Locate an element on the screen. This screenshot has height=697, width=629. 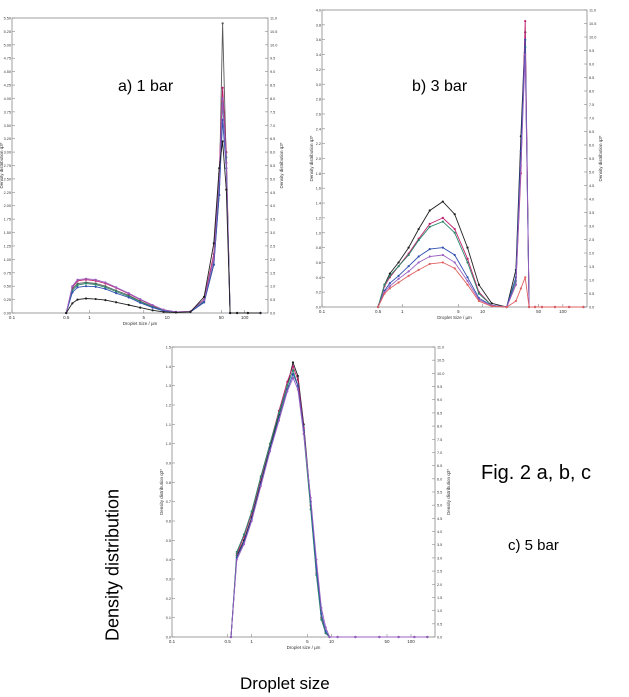
y-tick-label-right: 8.0 is located at coordinates (272, 99).